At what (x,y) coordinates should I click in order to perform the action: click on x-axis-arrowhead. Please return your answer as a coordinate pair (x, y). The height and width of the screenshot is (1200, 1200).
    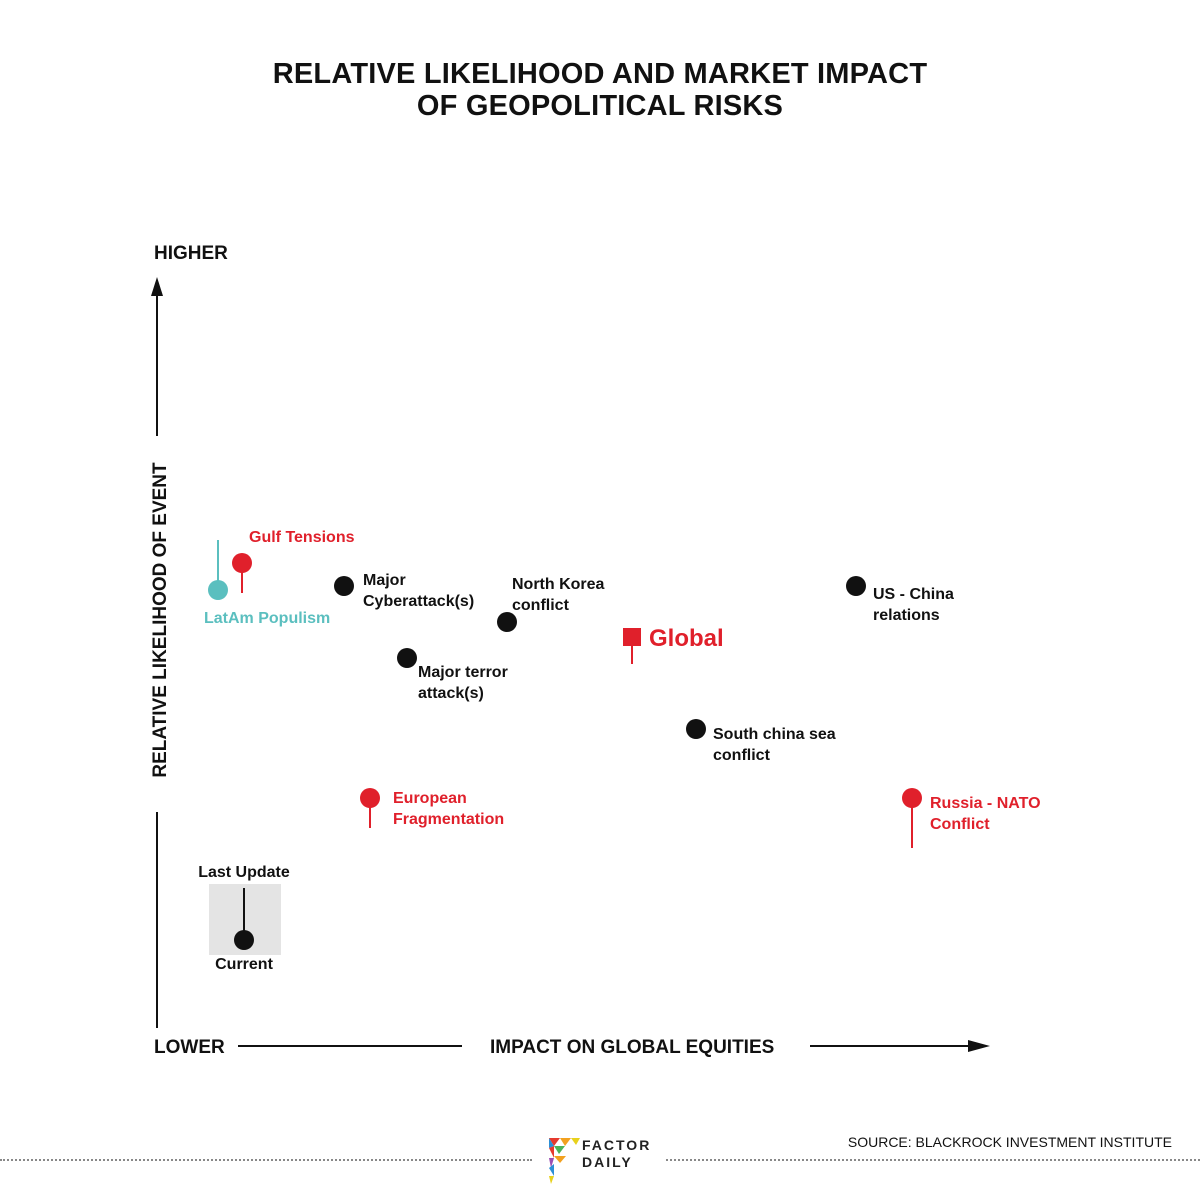
    Looking at the image, I should click on (979, 1046).